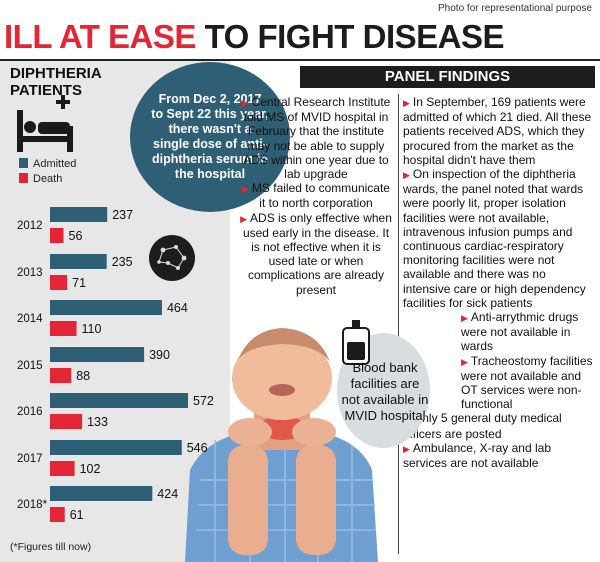 The height and width of the screenshot is (562, 600). Describe the element at coordinates (57, 514) in the screenshot. I see `bar-death-2018*` at that location.